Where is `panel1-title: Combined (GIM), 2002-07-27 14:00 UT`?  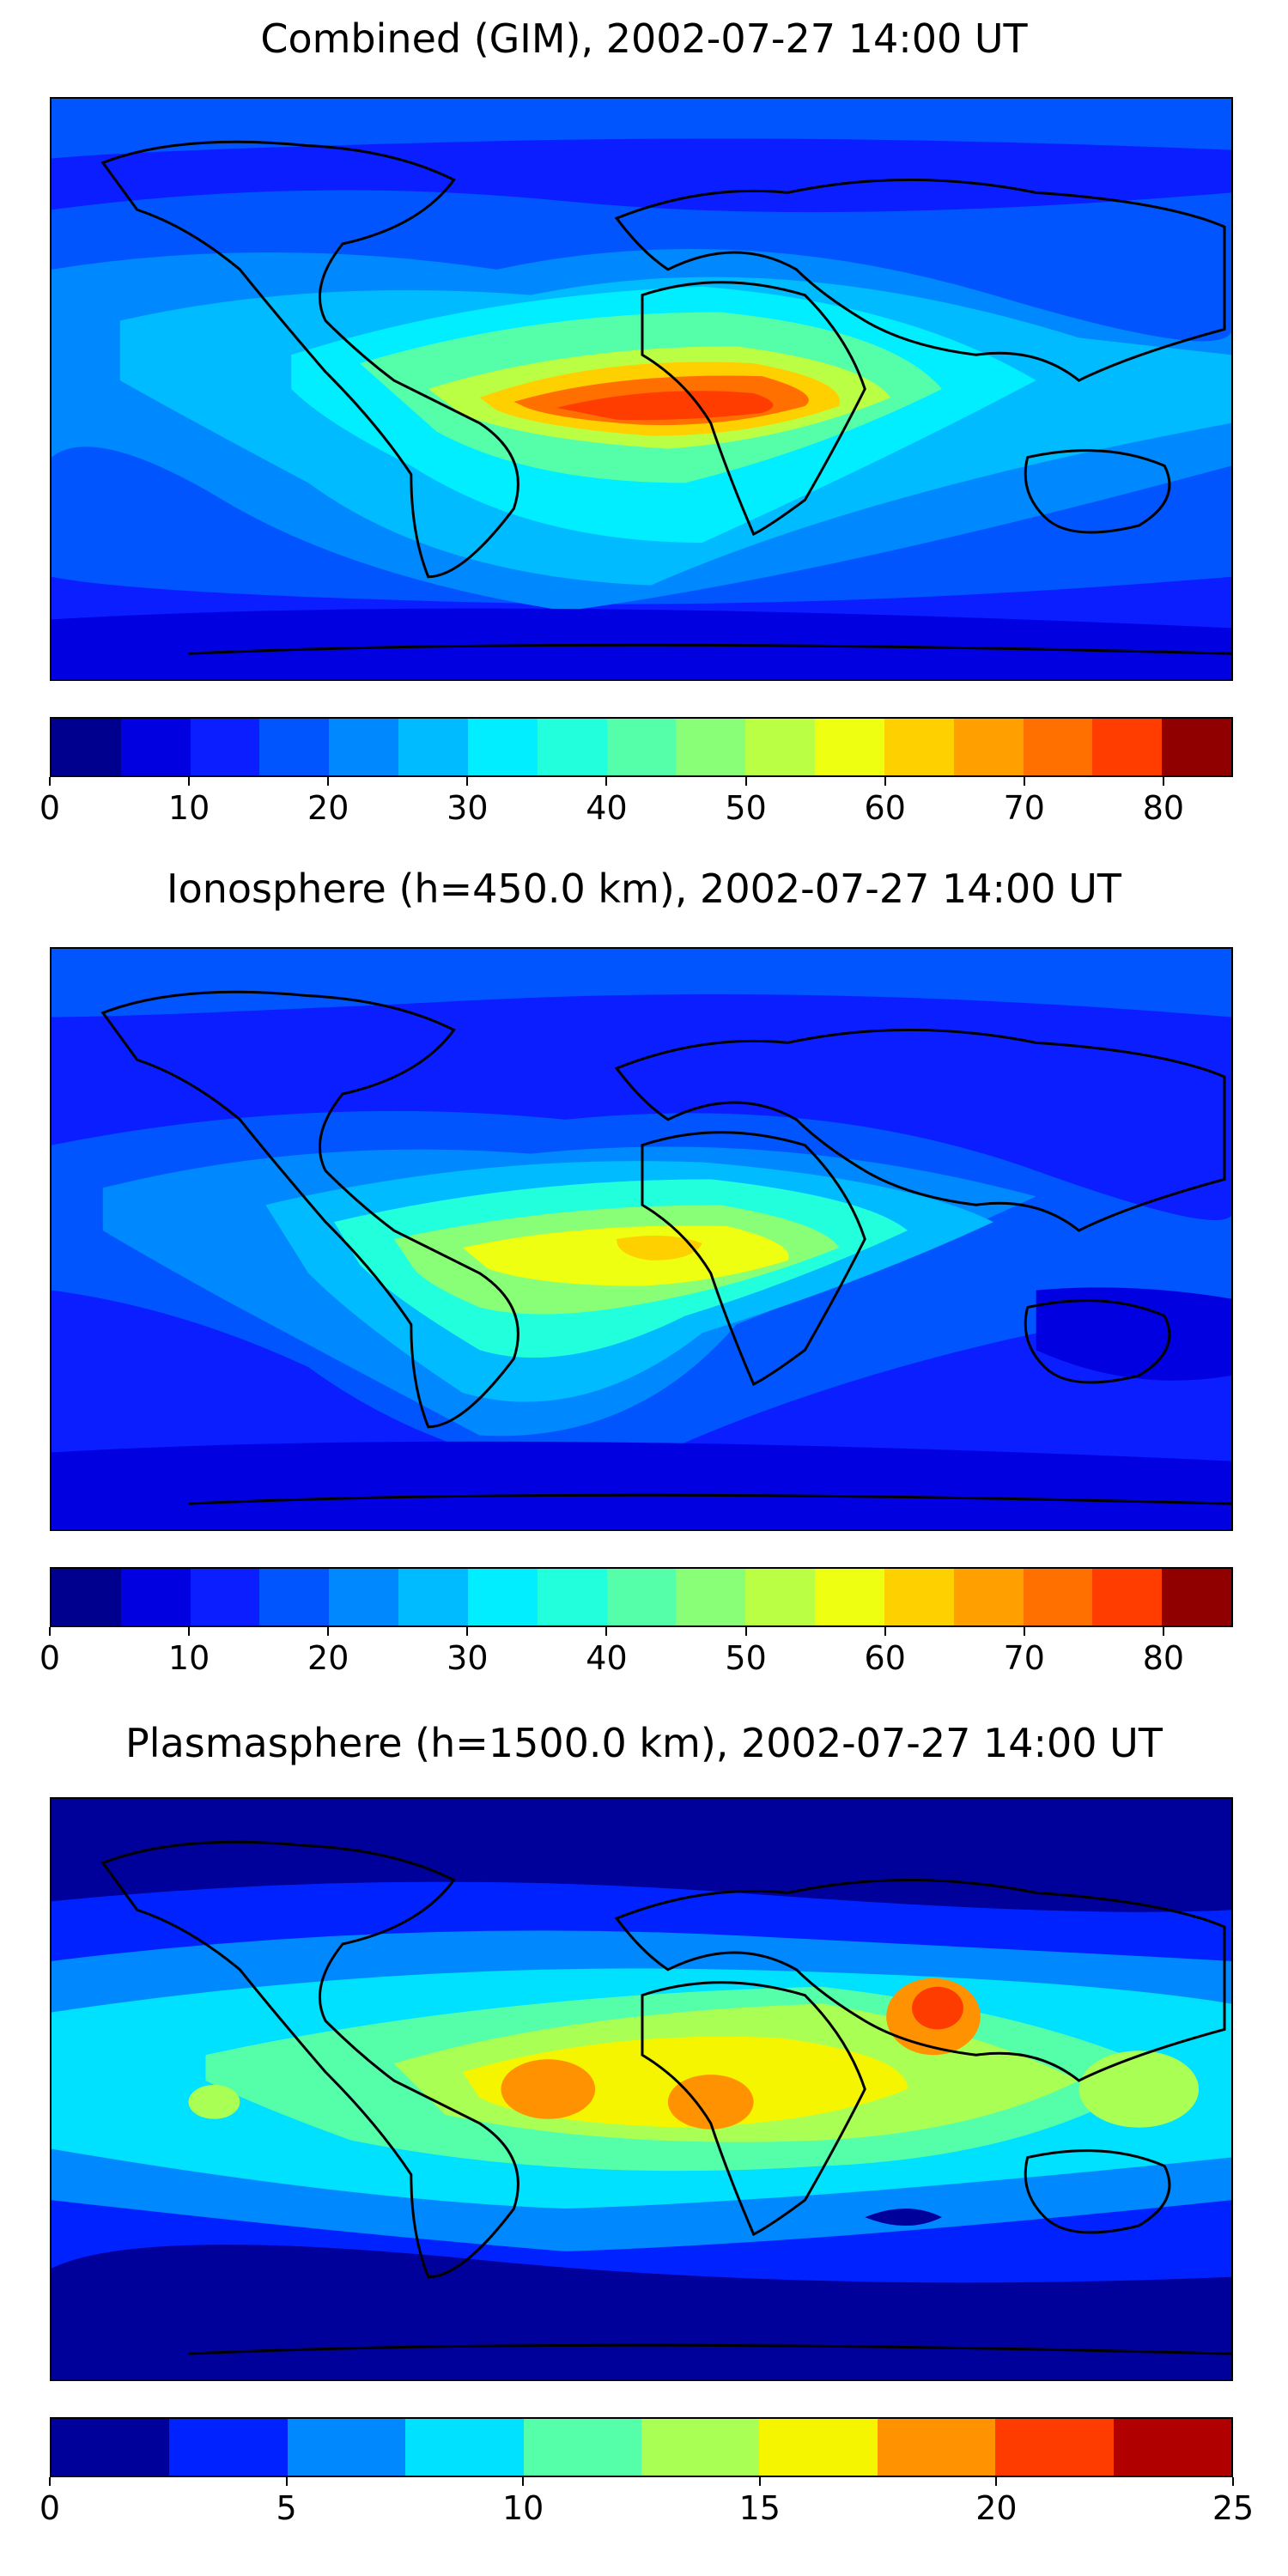 panel1-title: Combined (GIM), 2002-07-27 14:00 UT is located at coordinates (644, 38).